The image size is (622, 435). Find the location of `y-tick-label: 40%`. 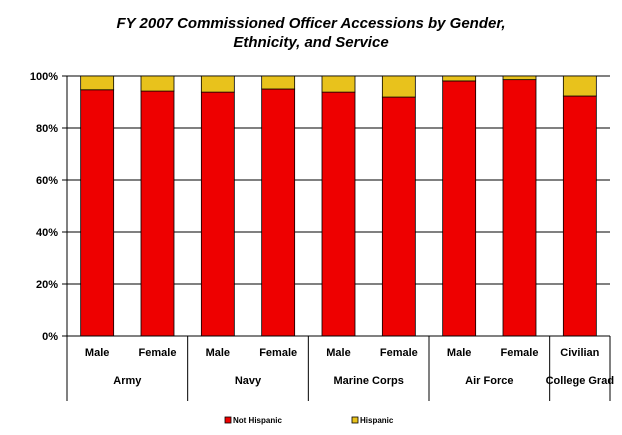

y-tick-label: 40% is located at coordinates (47, 233).